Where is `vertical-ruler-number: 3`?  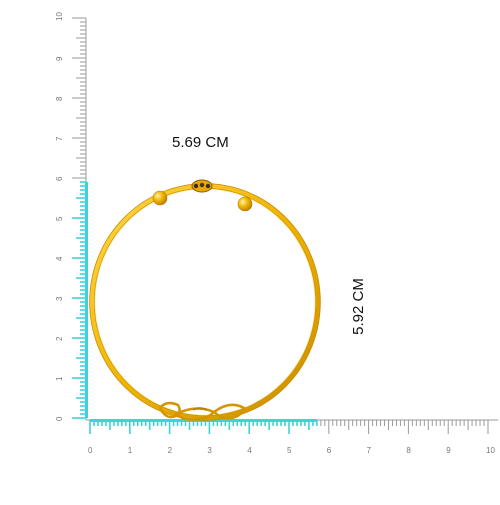 vertical-ruler-number: 3 is located at coordinates (59, 298).